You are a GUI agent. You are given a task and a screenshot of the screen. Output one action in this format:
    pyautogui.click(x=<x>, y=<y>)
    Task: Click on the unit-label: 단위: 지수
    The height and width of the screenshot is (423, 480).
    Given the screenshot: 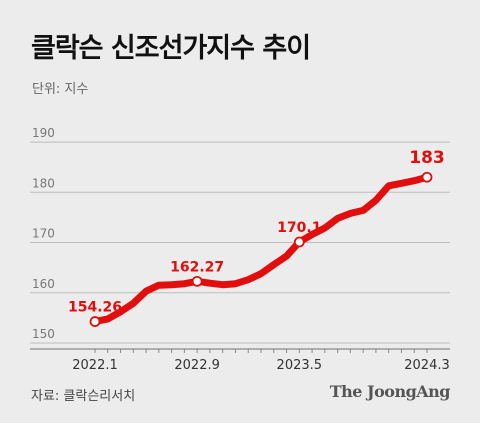 What is the action you would take?
    pyautogui.click(x=60, y=89)
    